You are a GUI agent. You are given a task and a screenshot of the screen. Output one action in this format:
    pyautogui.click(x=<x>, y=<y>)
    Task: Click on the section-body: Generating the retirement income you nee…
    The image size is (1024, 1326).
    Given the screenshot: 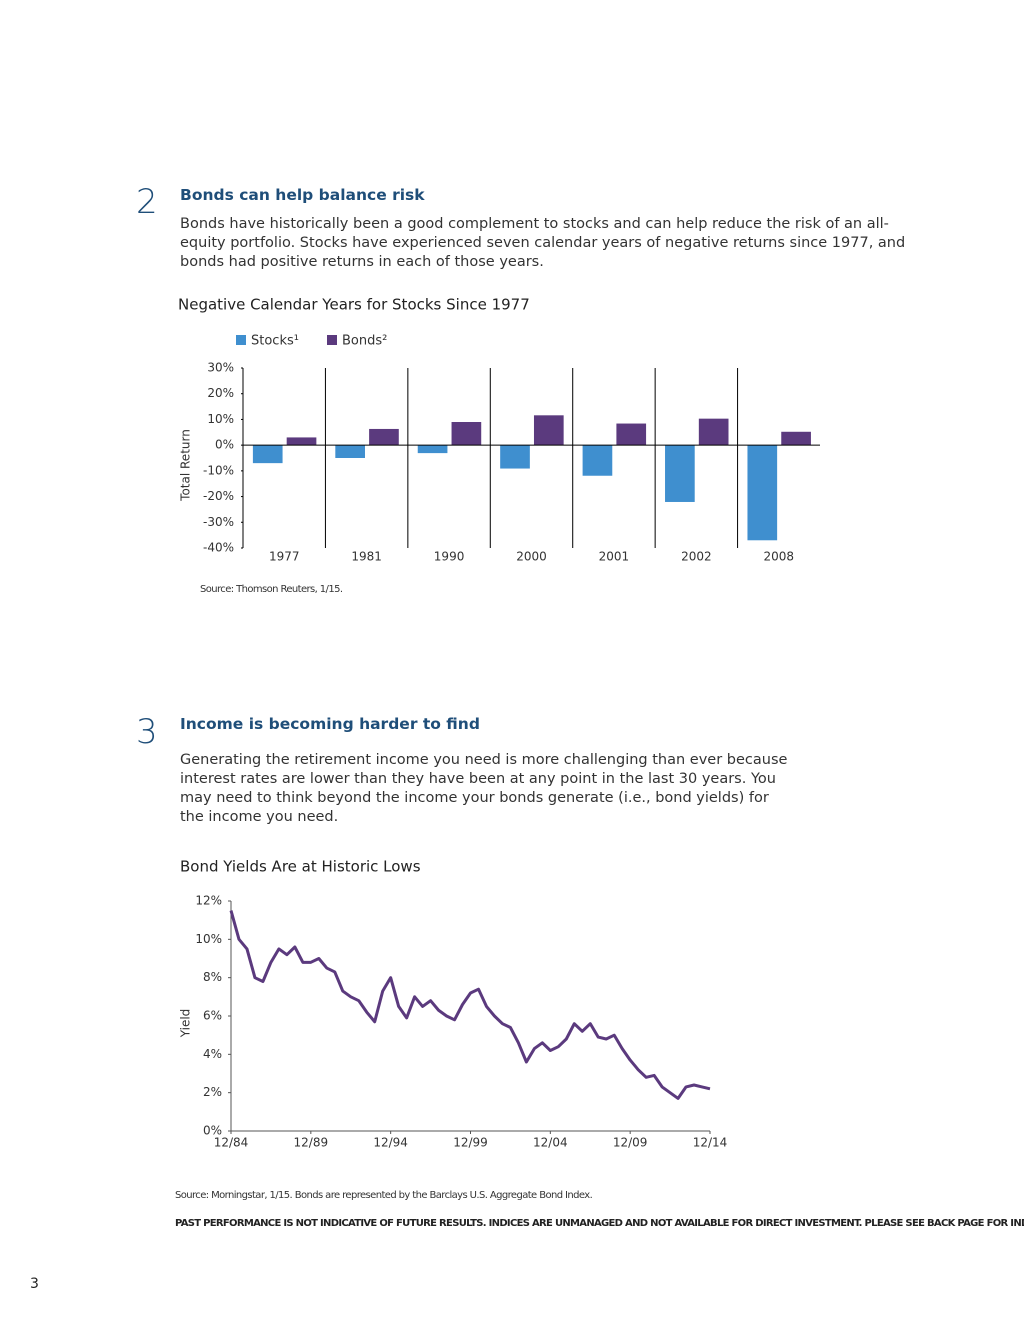 What is the action you would take?
    pyautogui.click(x=484, y=788)
    